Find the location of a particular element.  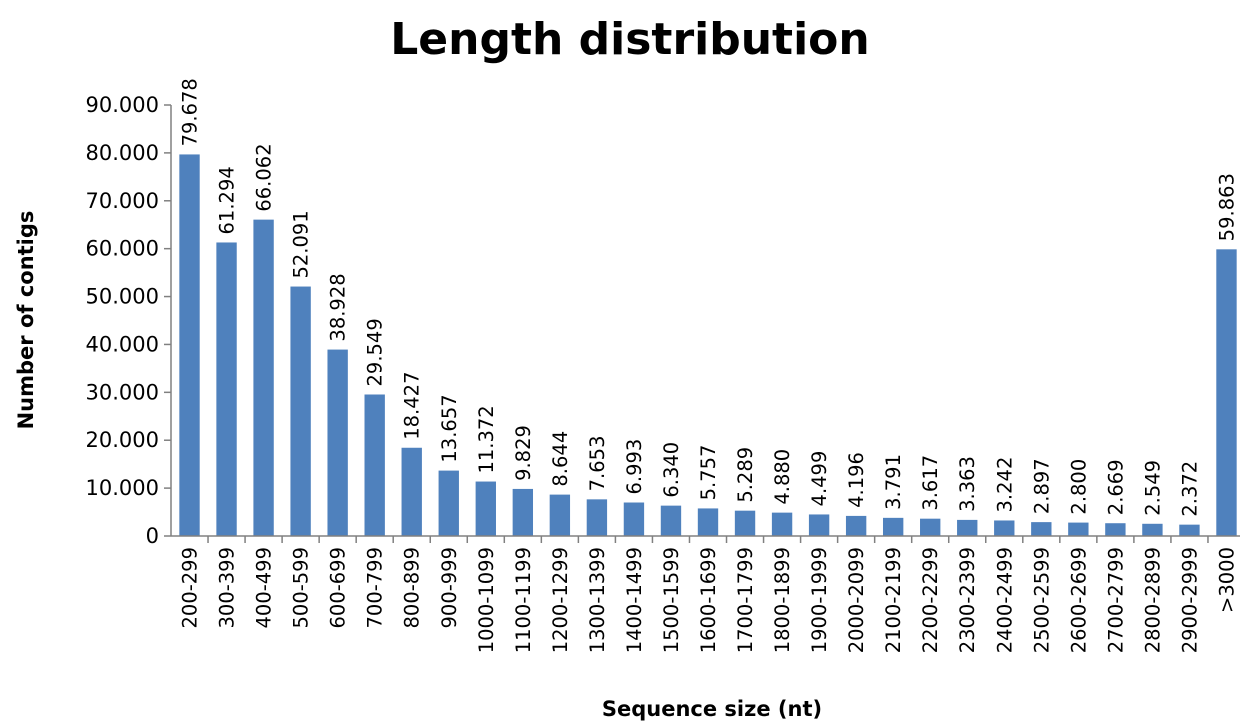

data-label: 7.653 is located at coordinates (597, 464).